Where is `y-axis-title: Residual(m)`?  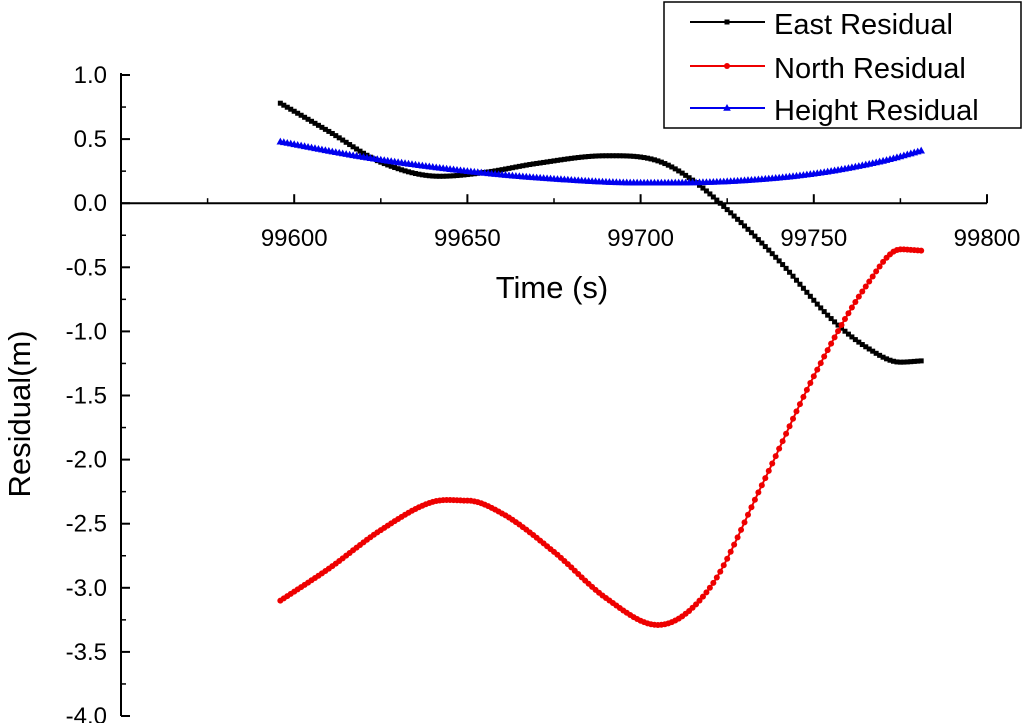
y-axis-title: Residual(m) is located at coordinates (19, 413).